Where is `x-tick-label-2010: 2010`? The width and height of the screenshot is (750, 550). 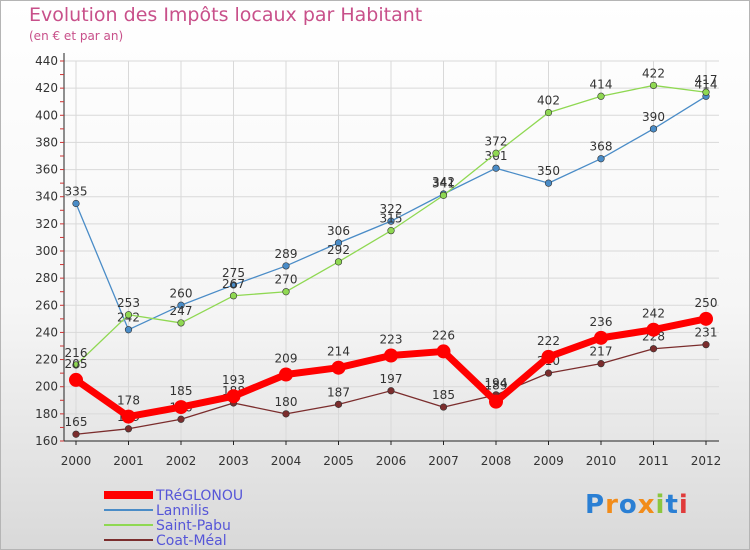 x-tick-label-2010: 2010 is located at coordinates (601, 461).